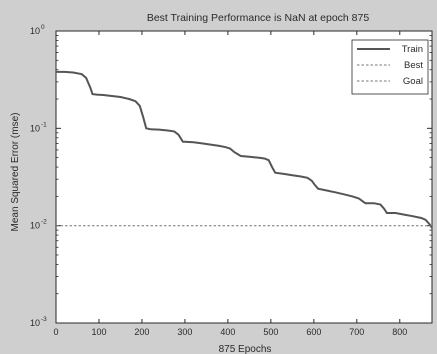 The image size is (437, 354). What do you see at coordinates (227, 332) in the screenshot?
I see `x-tick-label-400: 400` at bounding box center [227, 332].